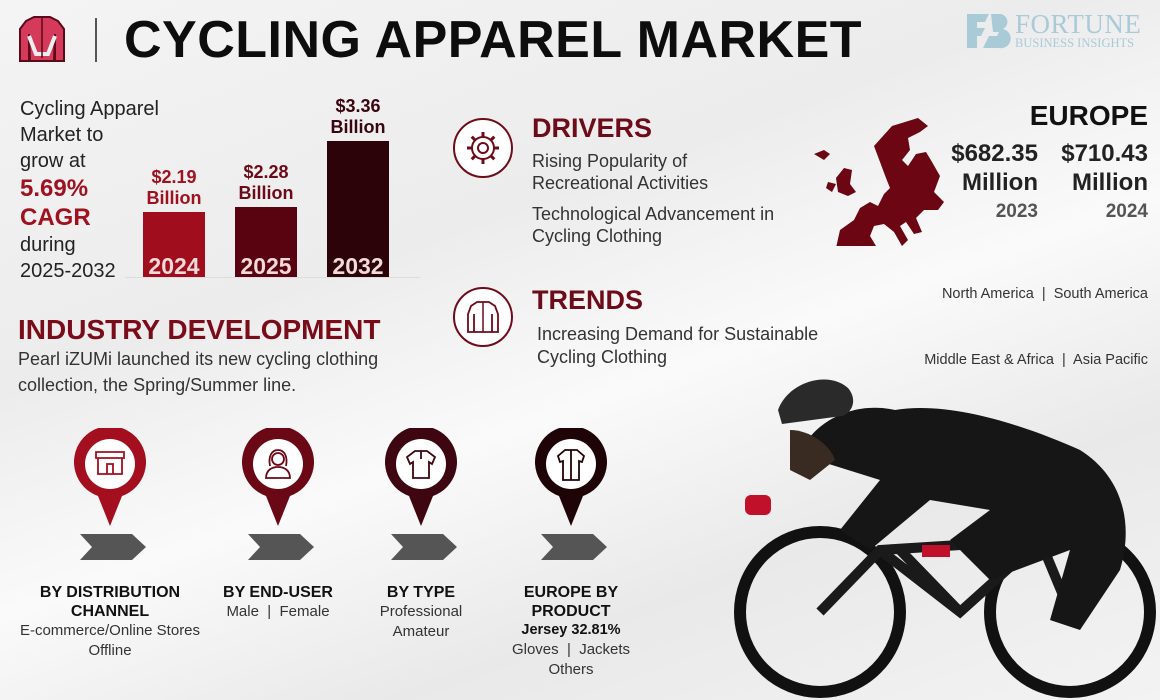  What do you see at coordinates (1044, 294) in the screenshot?
I see `other-regions-line: North America | South America` at bounding box center [1044, 294].